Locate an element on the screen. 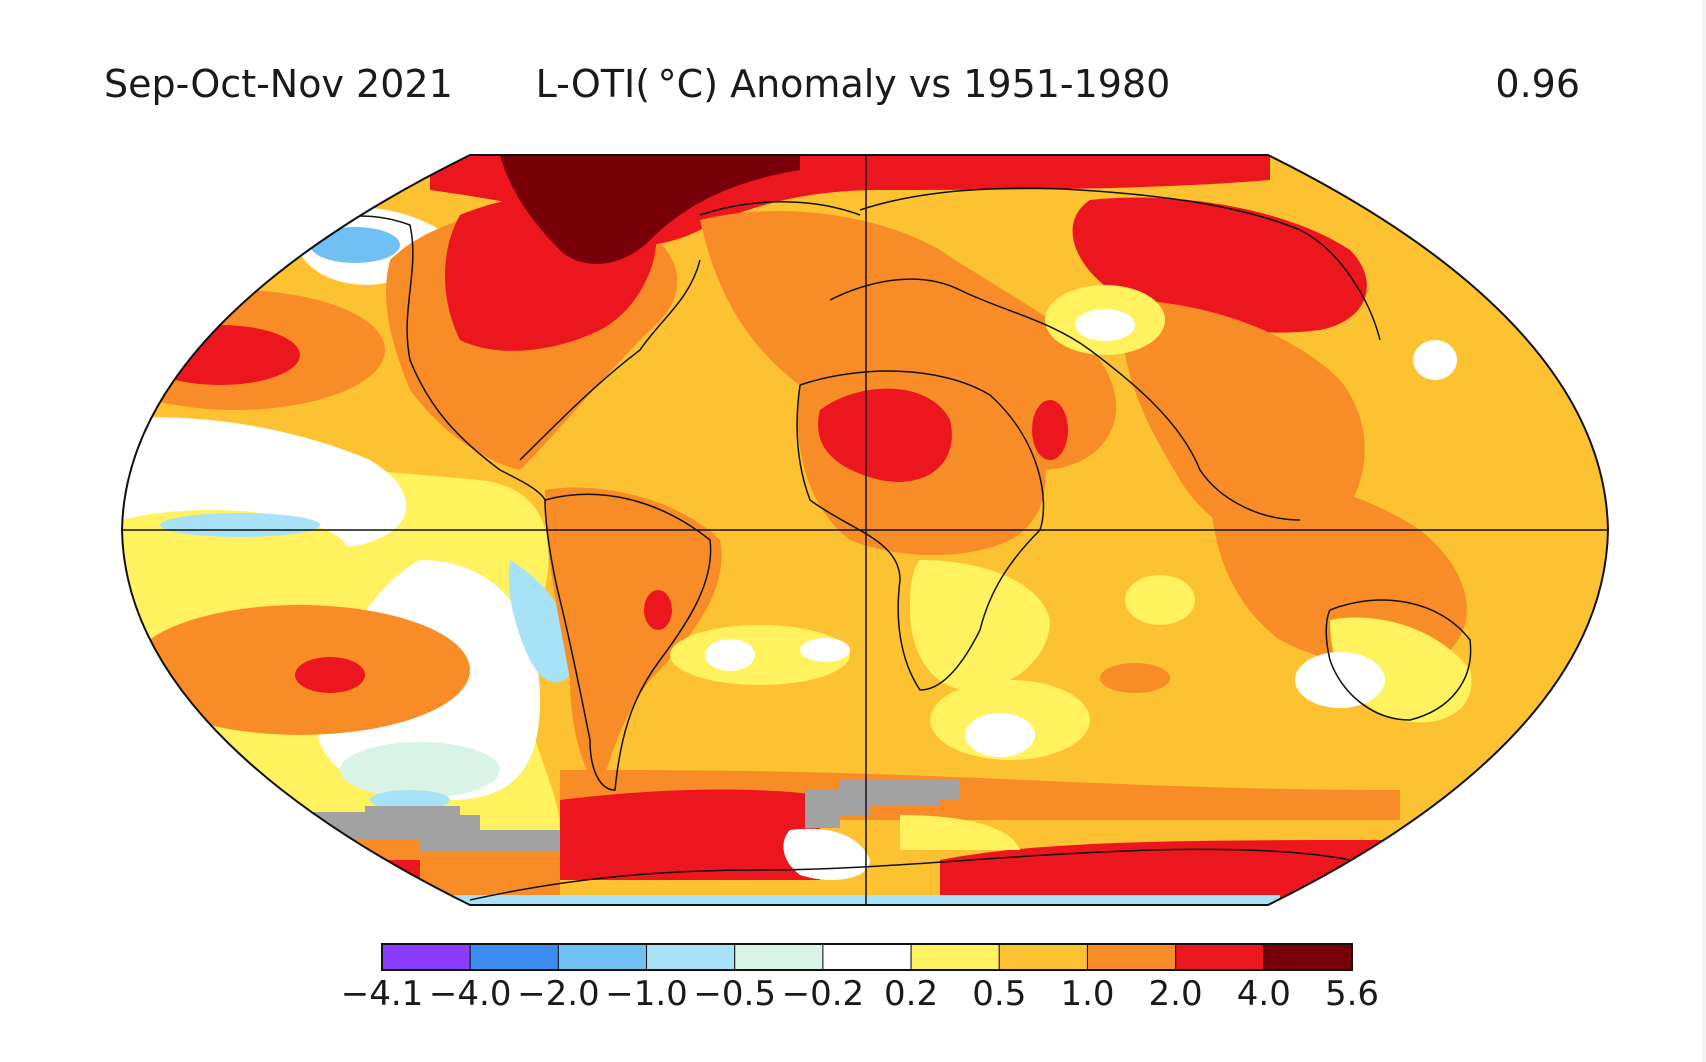  colorbar-tick-label: 5.6 is located at coordinates (1352, 994).